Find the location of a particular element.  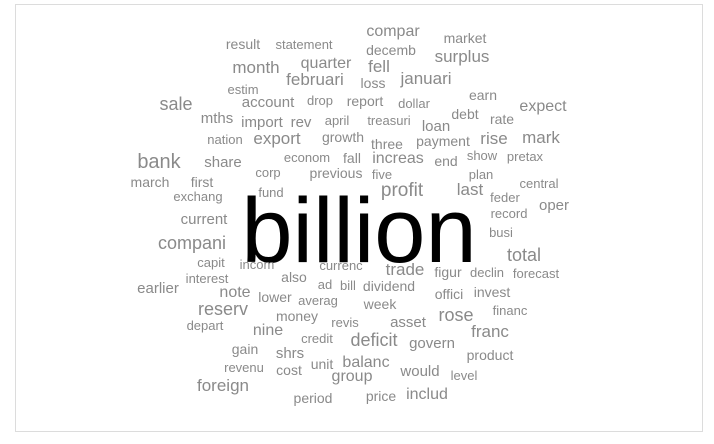

word-reserv: reserv is located at coordinates (223, 309).